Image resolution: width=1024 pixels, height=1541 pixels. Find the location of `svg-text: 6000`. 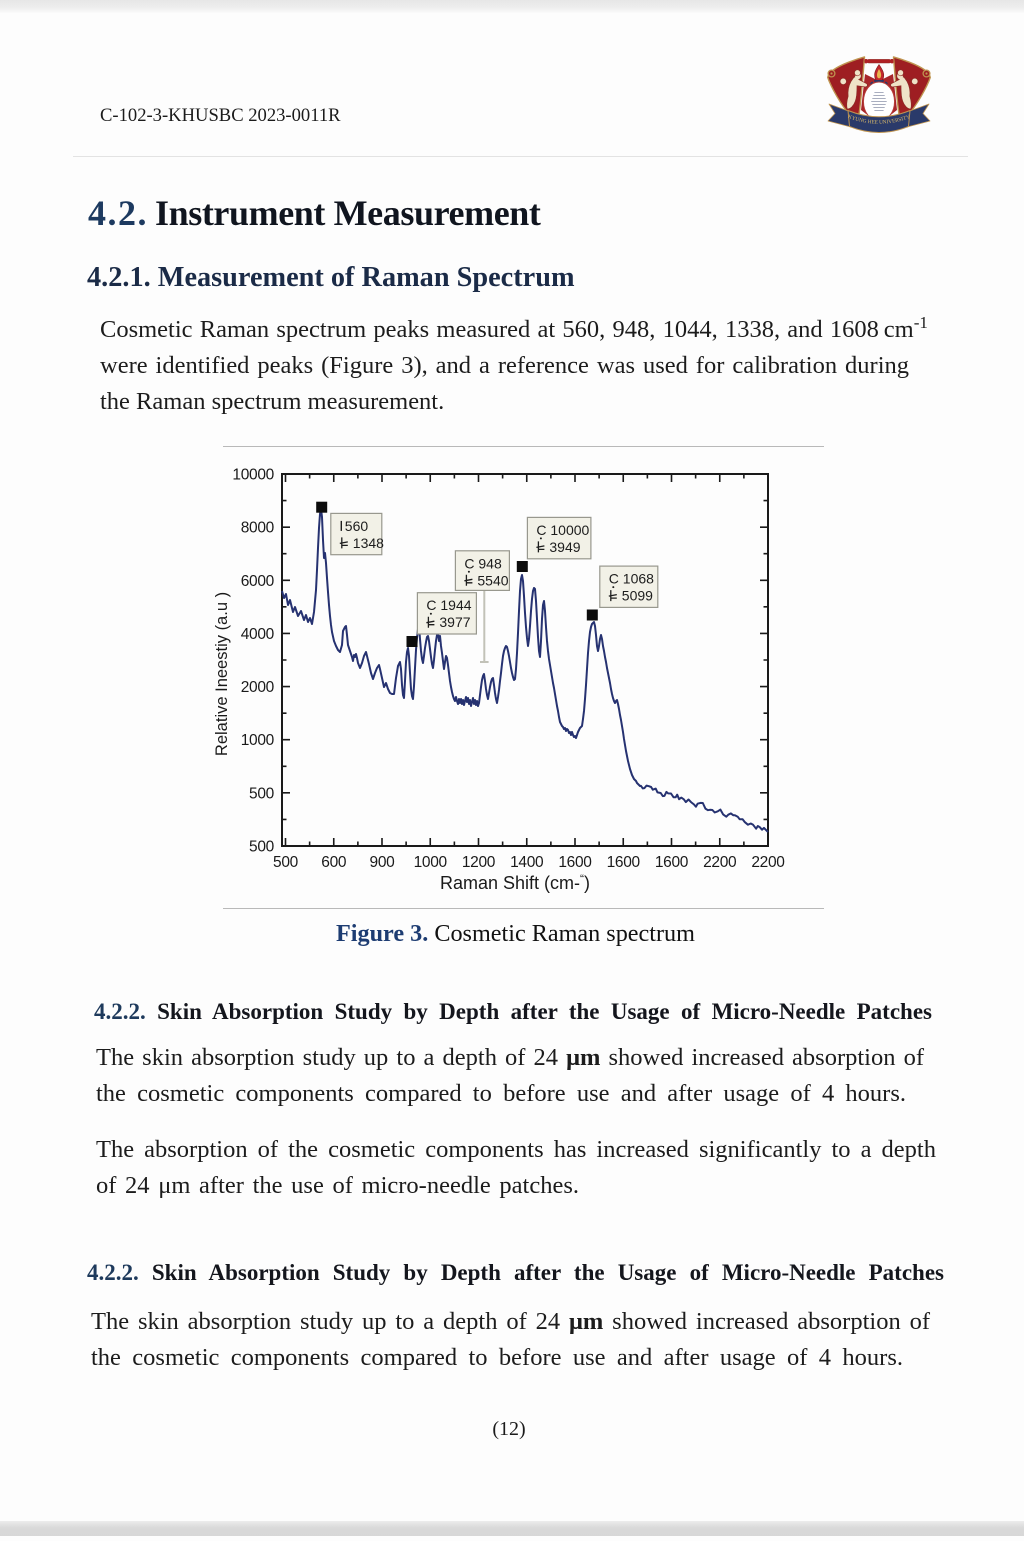

svg-text: 6000 is located at coordinates (258, 581).